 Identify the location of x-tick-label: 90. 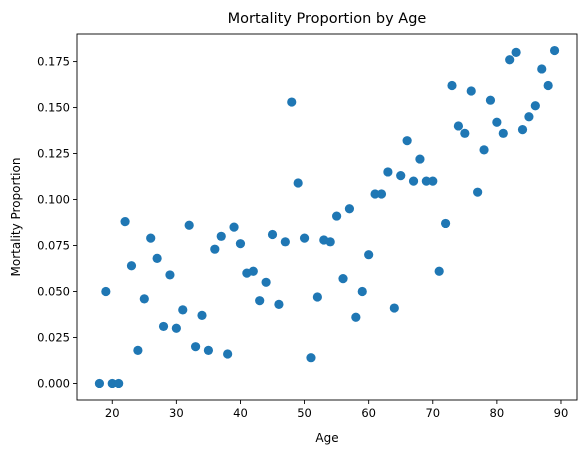
(561, 413).